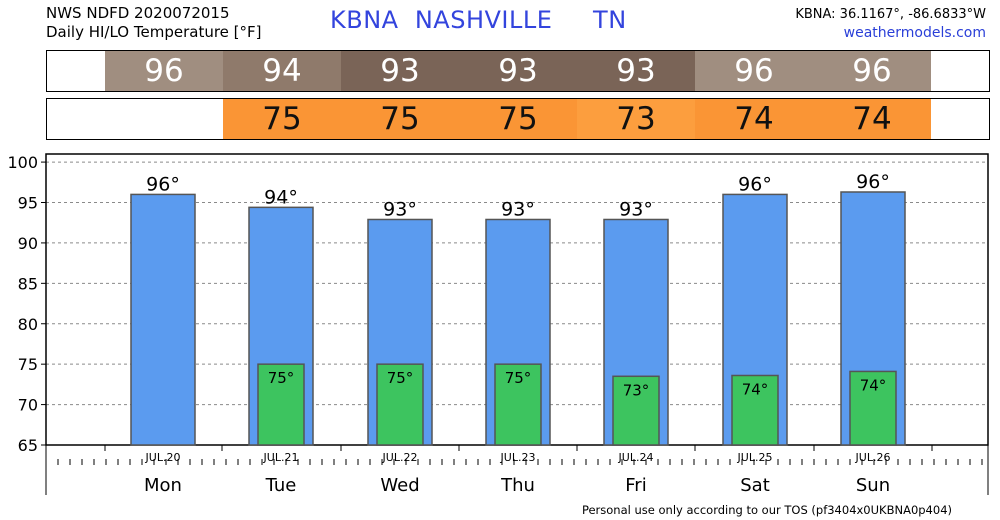 The height and width of the screenshot is (520, 1000). Describe the element at coordinates (28, 324) in the screenshot. I see `y-tick-label: 80` at that location.